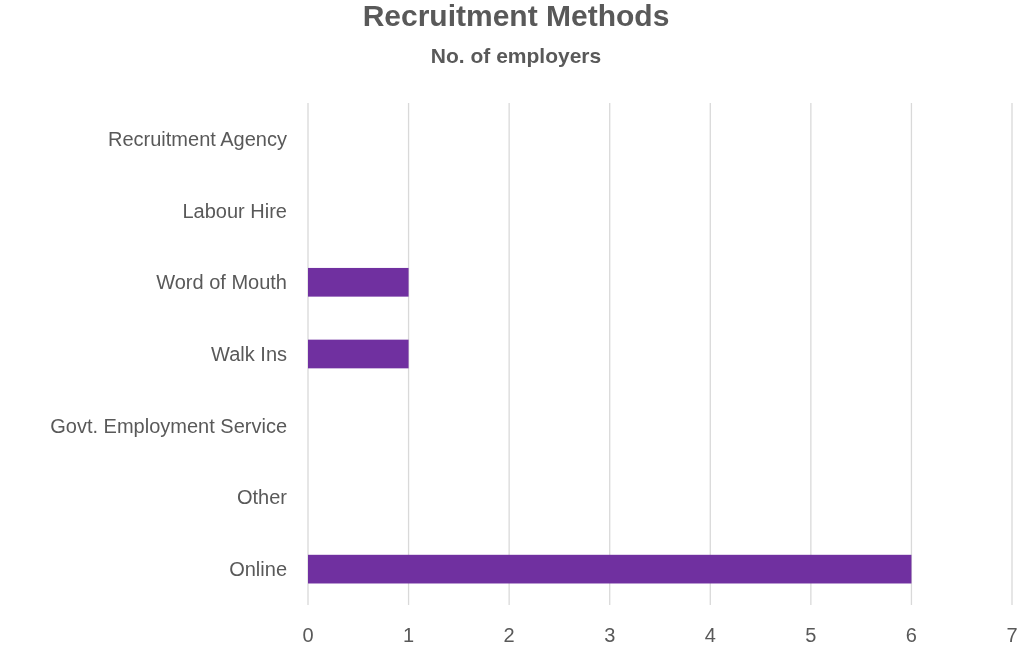 The height and width of the screenshot is (645, 1032). Describe the element at coordinates (221, 282) in the screenshot. I see `y-tick-label: Word of Mouth` at that location.